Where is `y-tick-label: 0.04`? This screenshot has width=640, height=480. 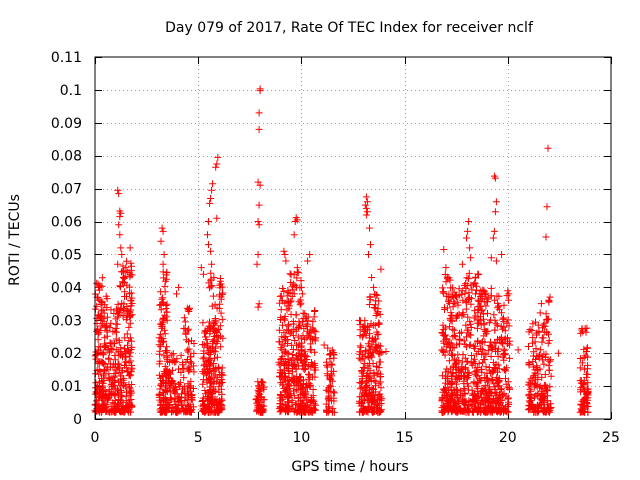 y-tick-label: 0.04 is located at coordinates (66, 288).